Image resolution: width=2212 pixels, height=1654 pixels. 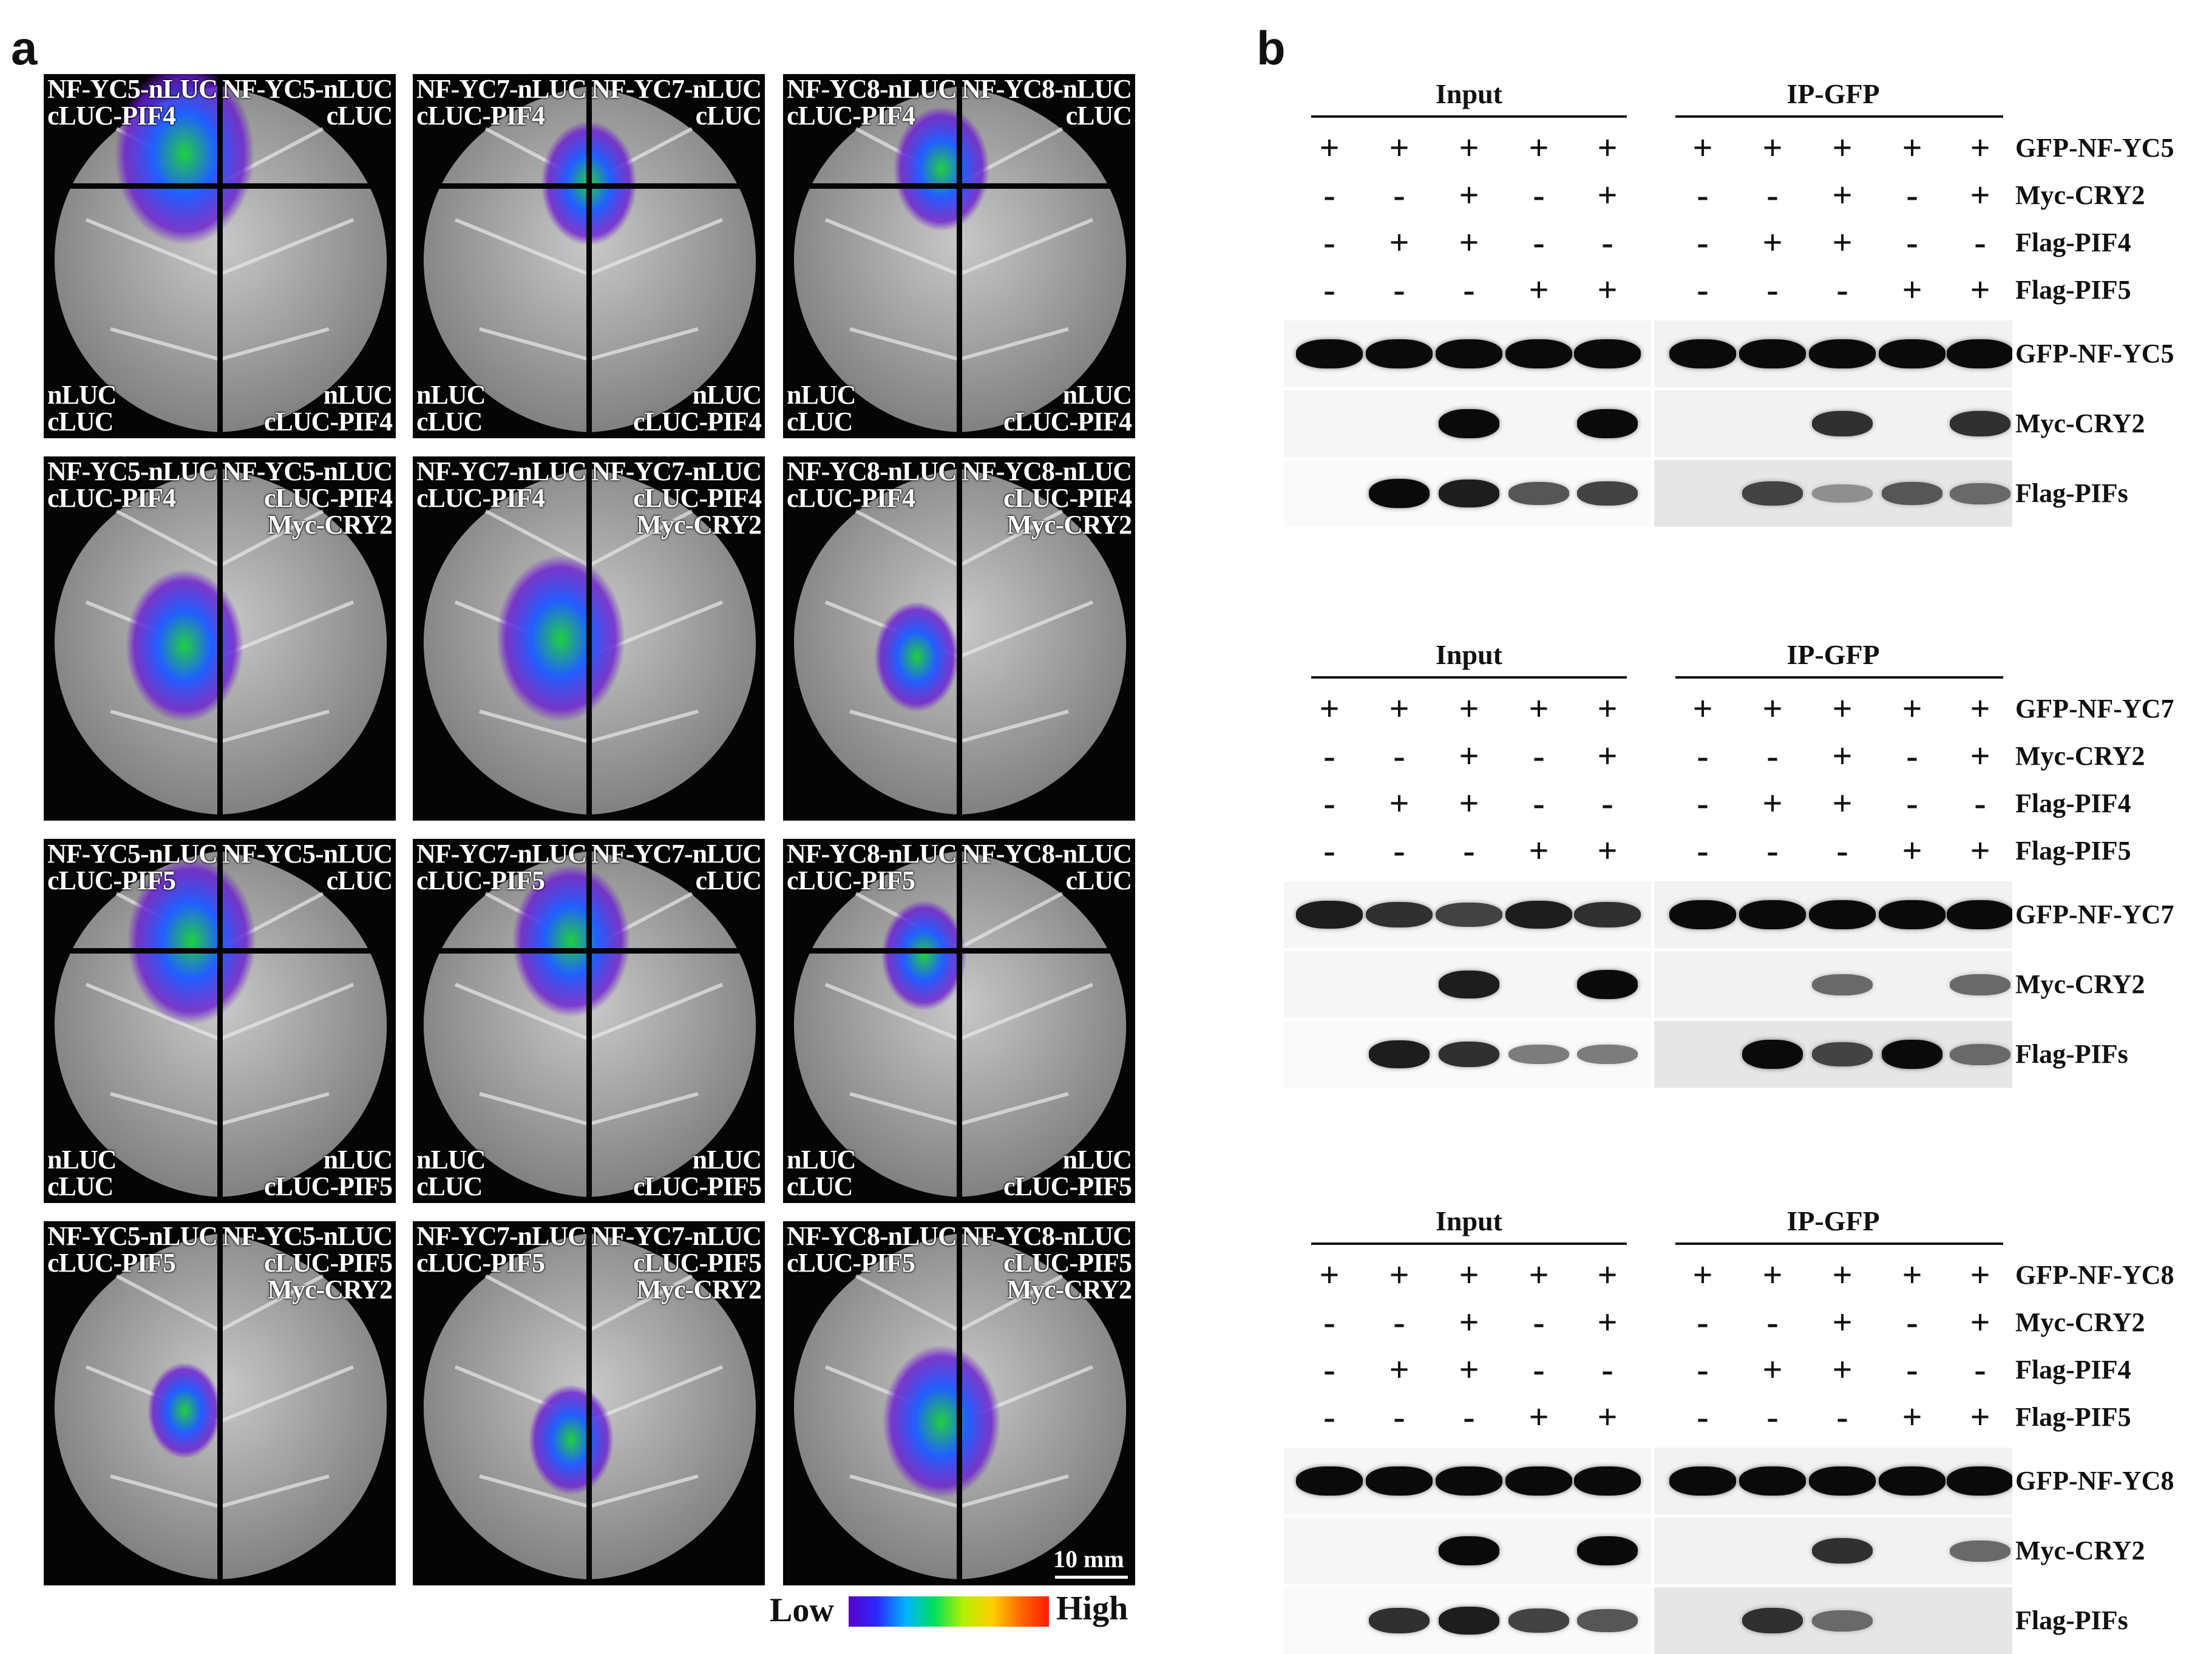 I want to click on luminescence-colorbar, so click(x=949, y=1612).